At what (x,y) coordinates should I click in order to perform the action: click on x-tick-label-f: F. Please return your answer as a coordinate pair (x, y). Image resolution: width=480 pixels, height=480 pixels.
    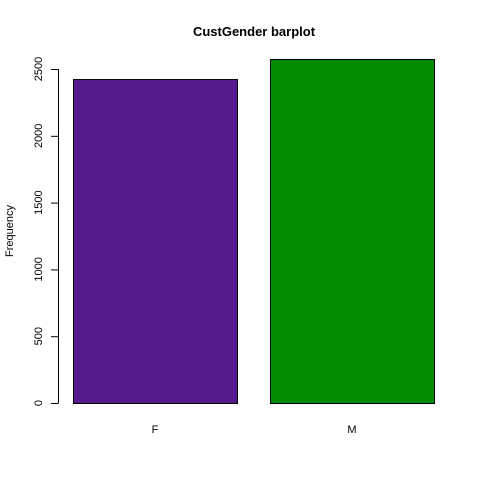
    Looking at the image, I should click on (155, 430).